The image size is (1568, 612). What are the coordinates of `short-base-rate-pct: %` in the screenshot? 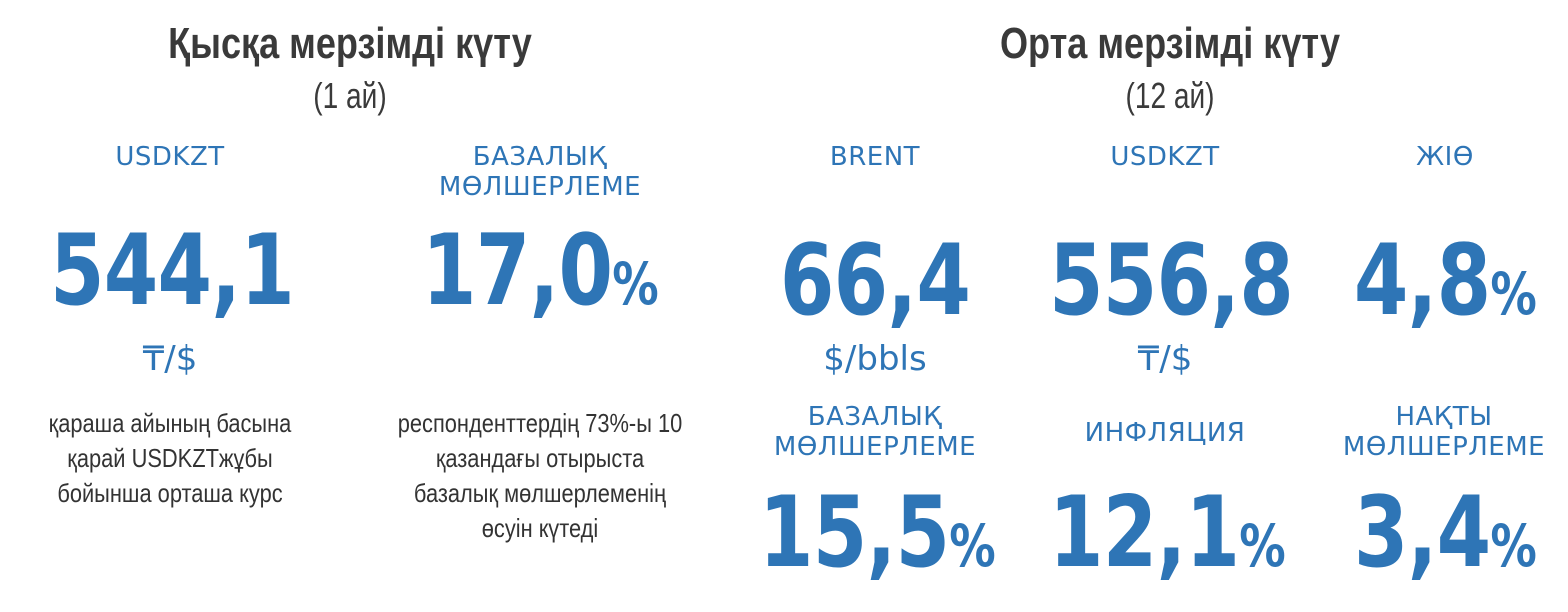 It's located at (635, 284).